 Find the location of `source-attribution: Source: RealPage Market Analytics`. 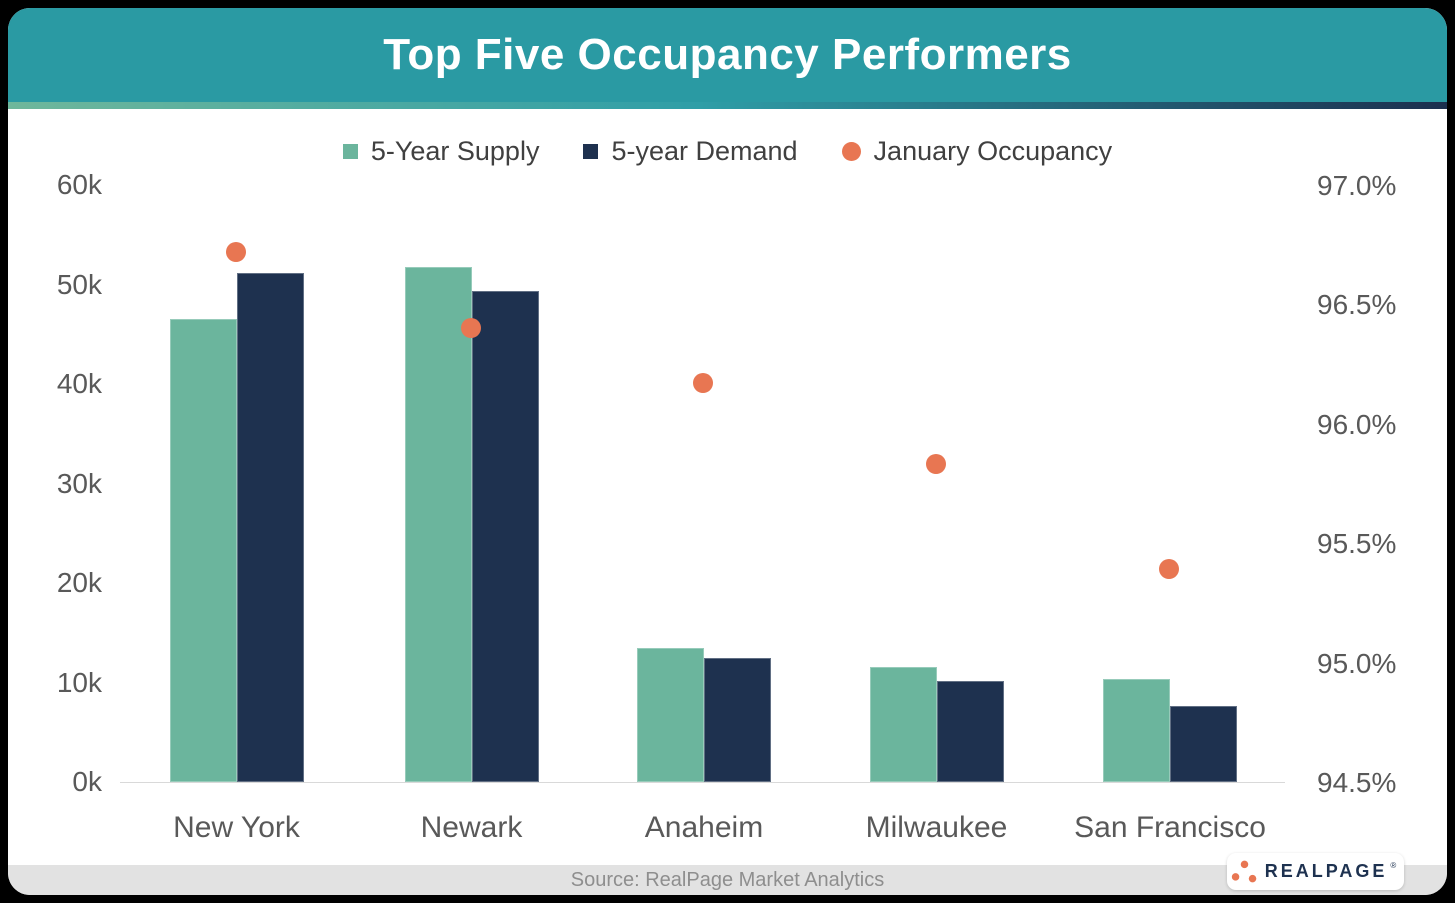

source-attribution: Source: RealPage Market Analytics is located at coordinates (727, 879).